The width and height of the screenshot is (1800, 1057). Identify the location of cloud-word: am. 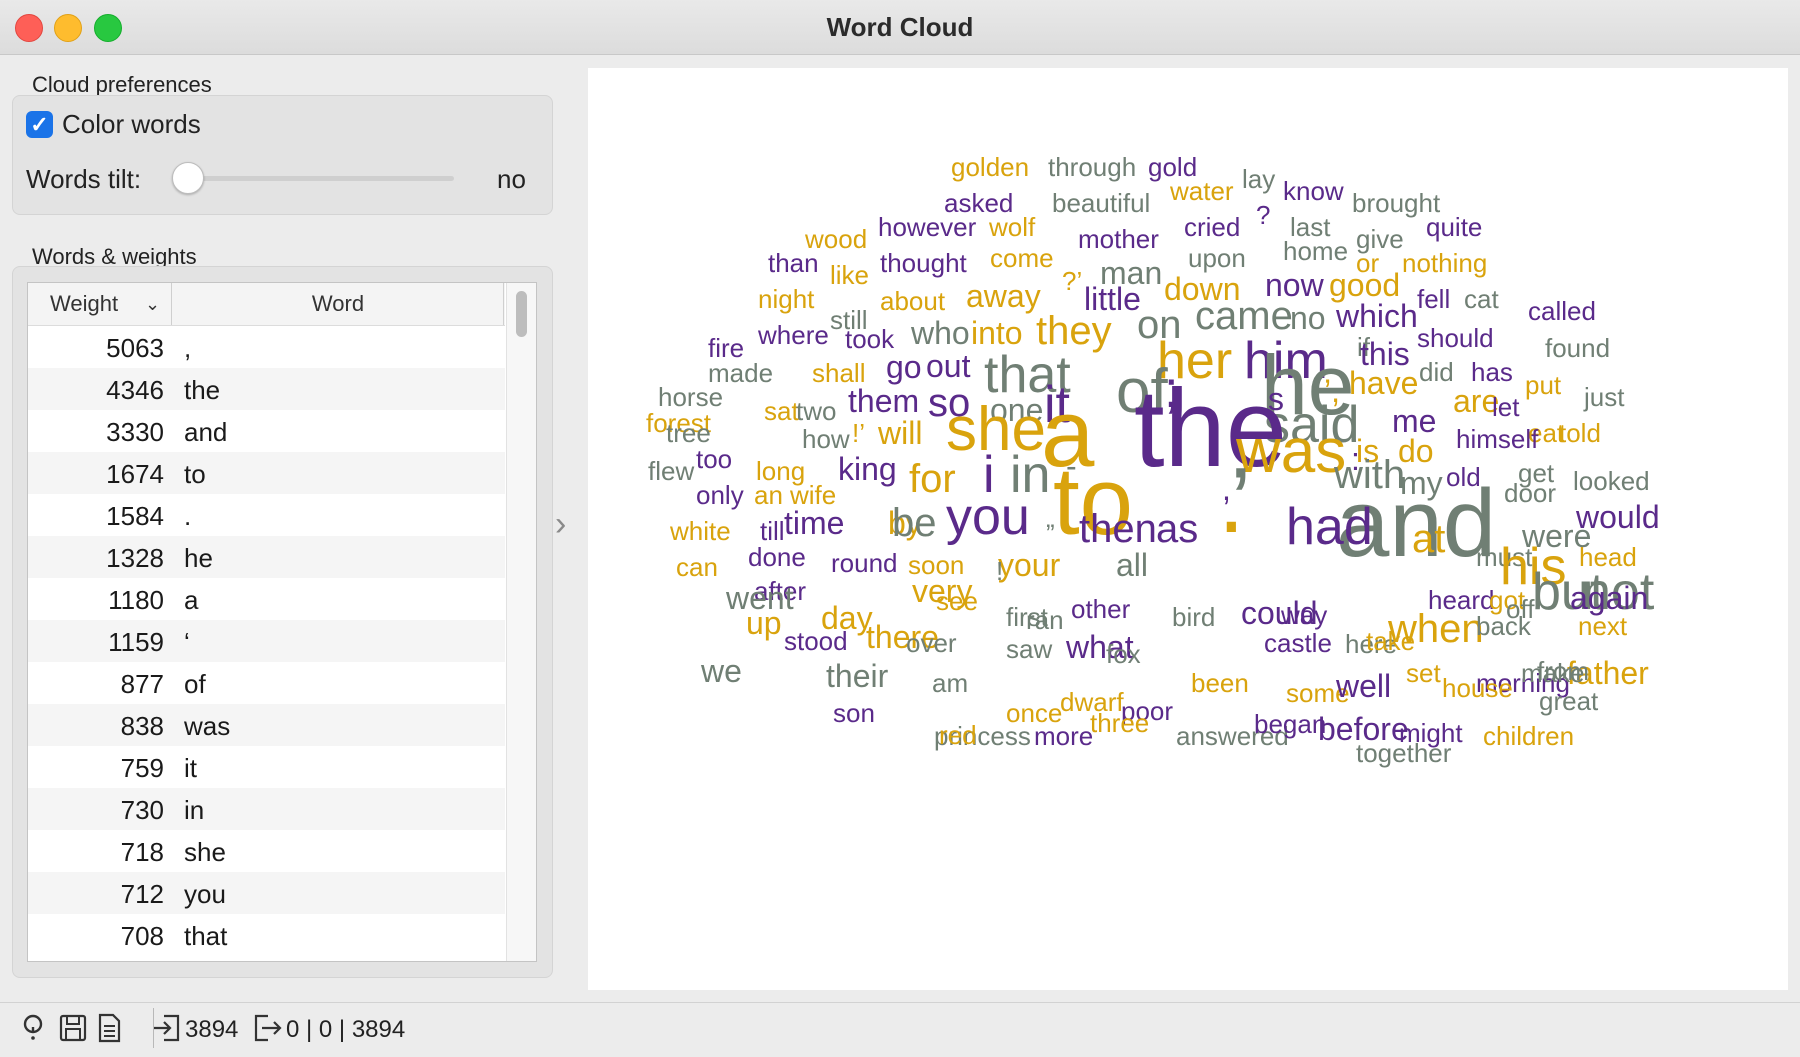
(950, 683).